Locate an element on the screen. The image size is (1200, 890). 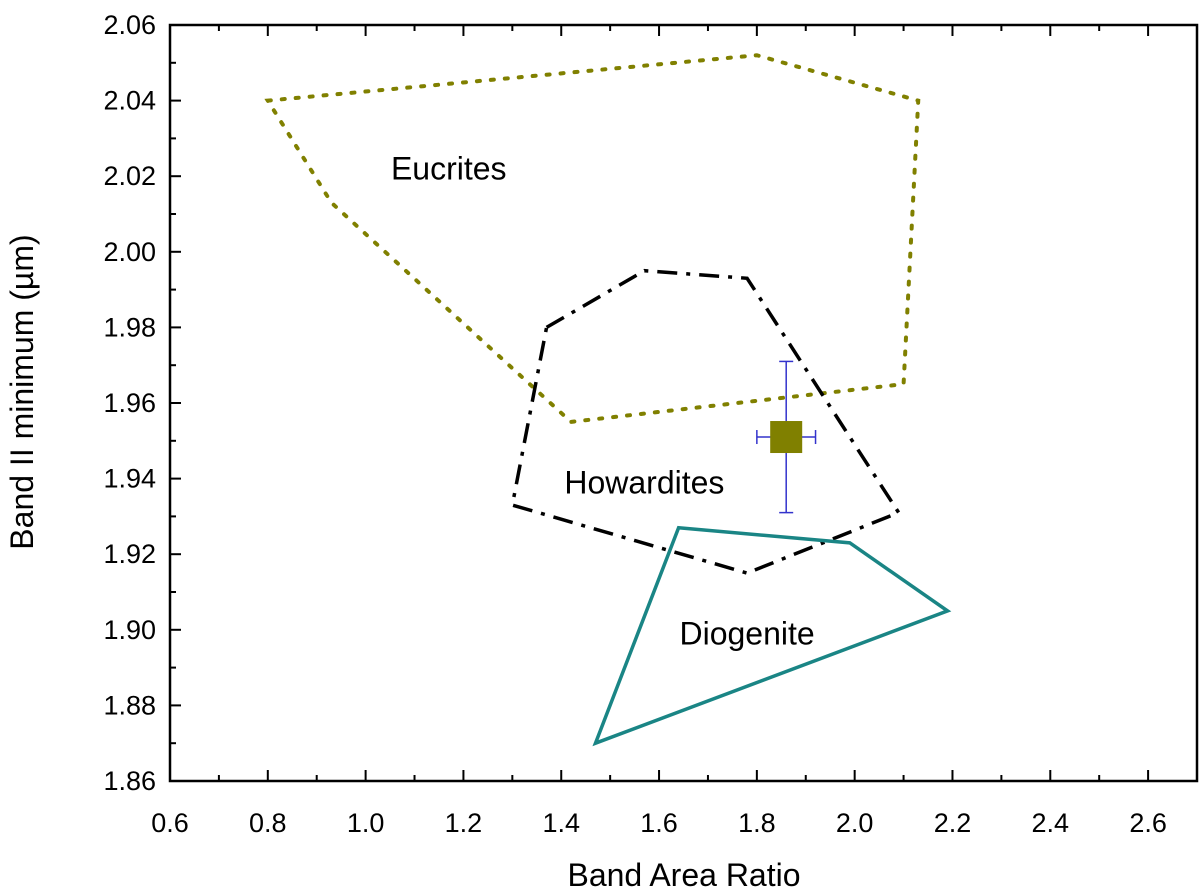
y-tick-label: 2.02 is located at coordinates (129, 176).